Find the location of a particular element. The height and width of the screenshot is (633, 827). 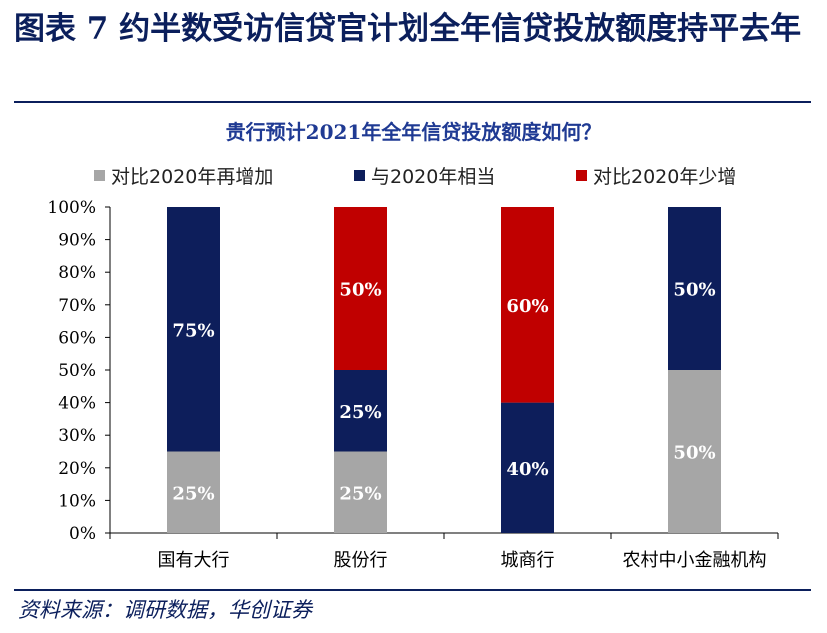

y-tick-label: 10% is located at coordinates (77, 501).